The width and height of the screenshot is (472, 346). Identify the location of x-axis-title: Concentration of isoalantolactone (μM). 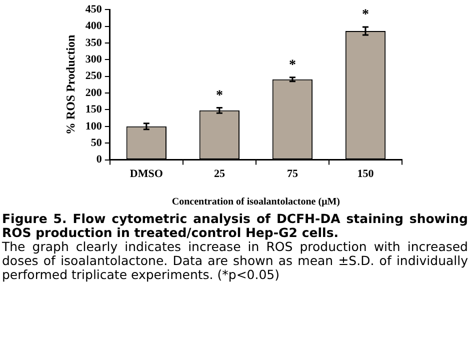
(256, 202).